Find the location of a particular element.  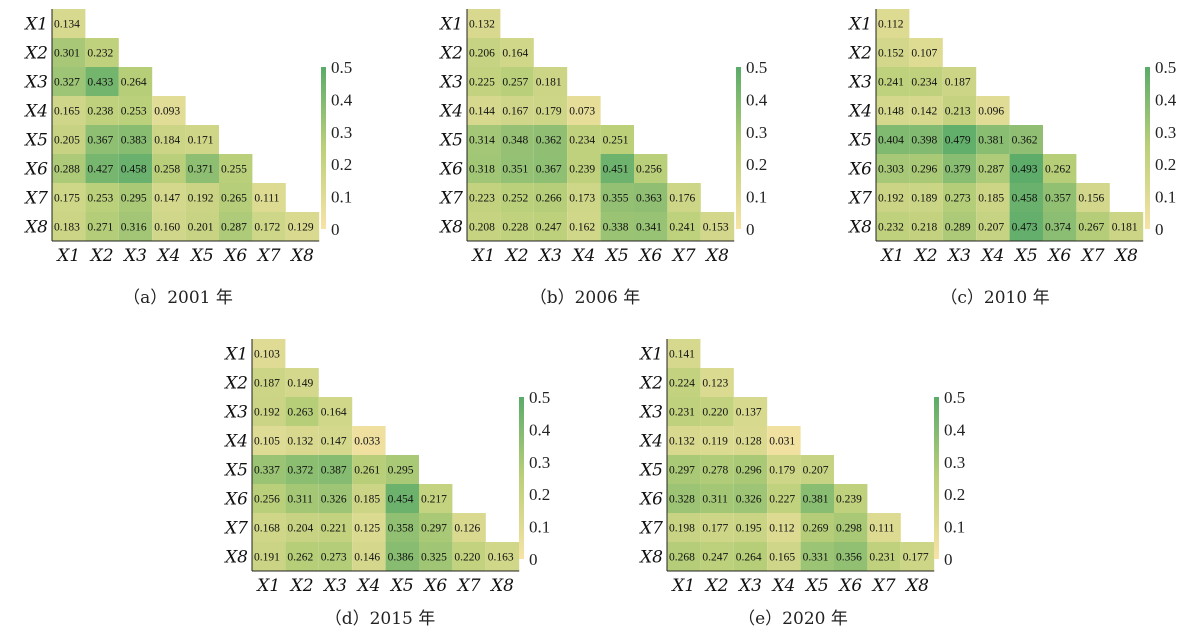

cell-value-label: 0.255 is located at coordinates (234, 170).